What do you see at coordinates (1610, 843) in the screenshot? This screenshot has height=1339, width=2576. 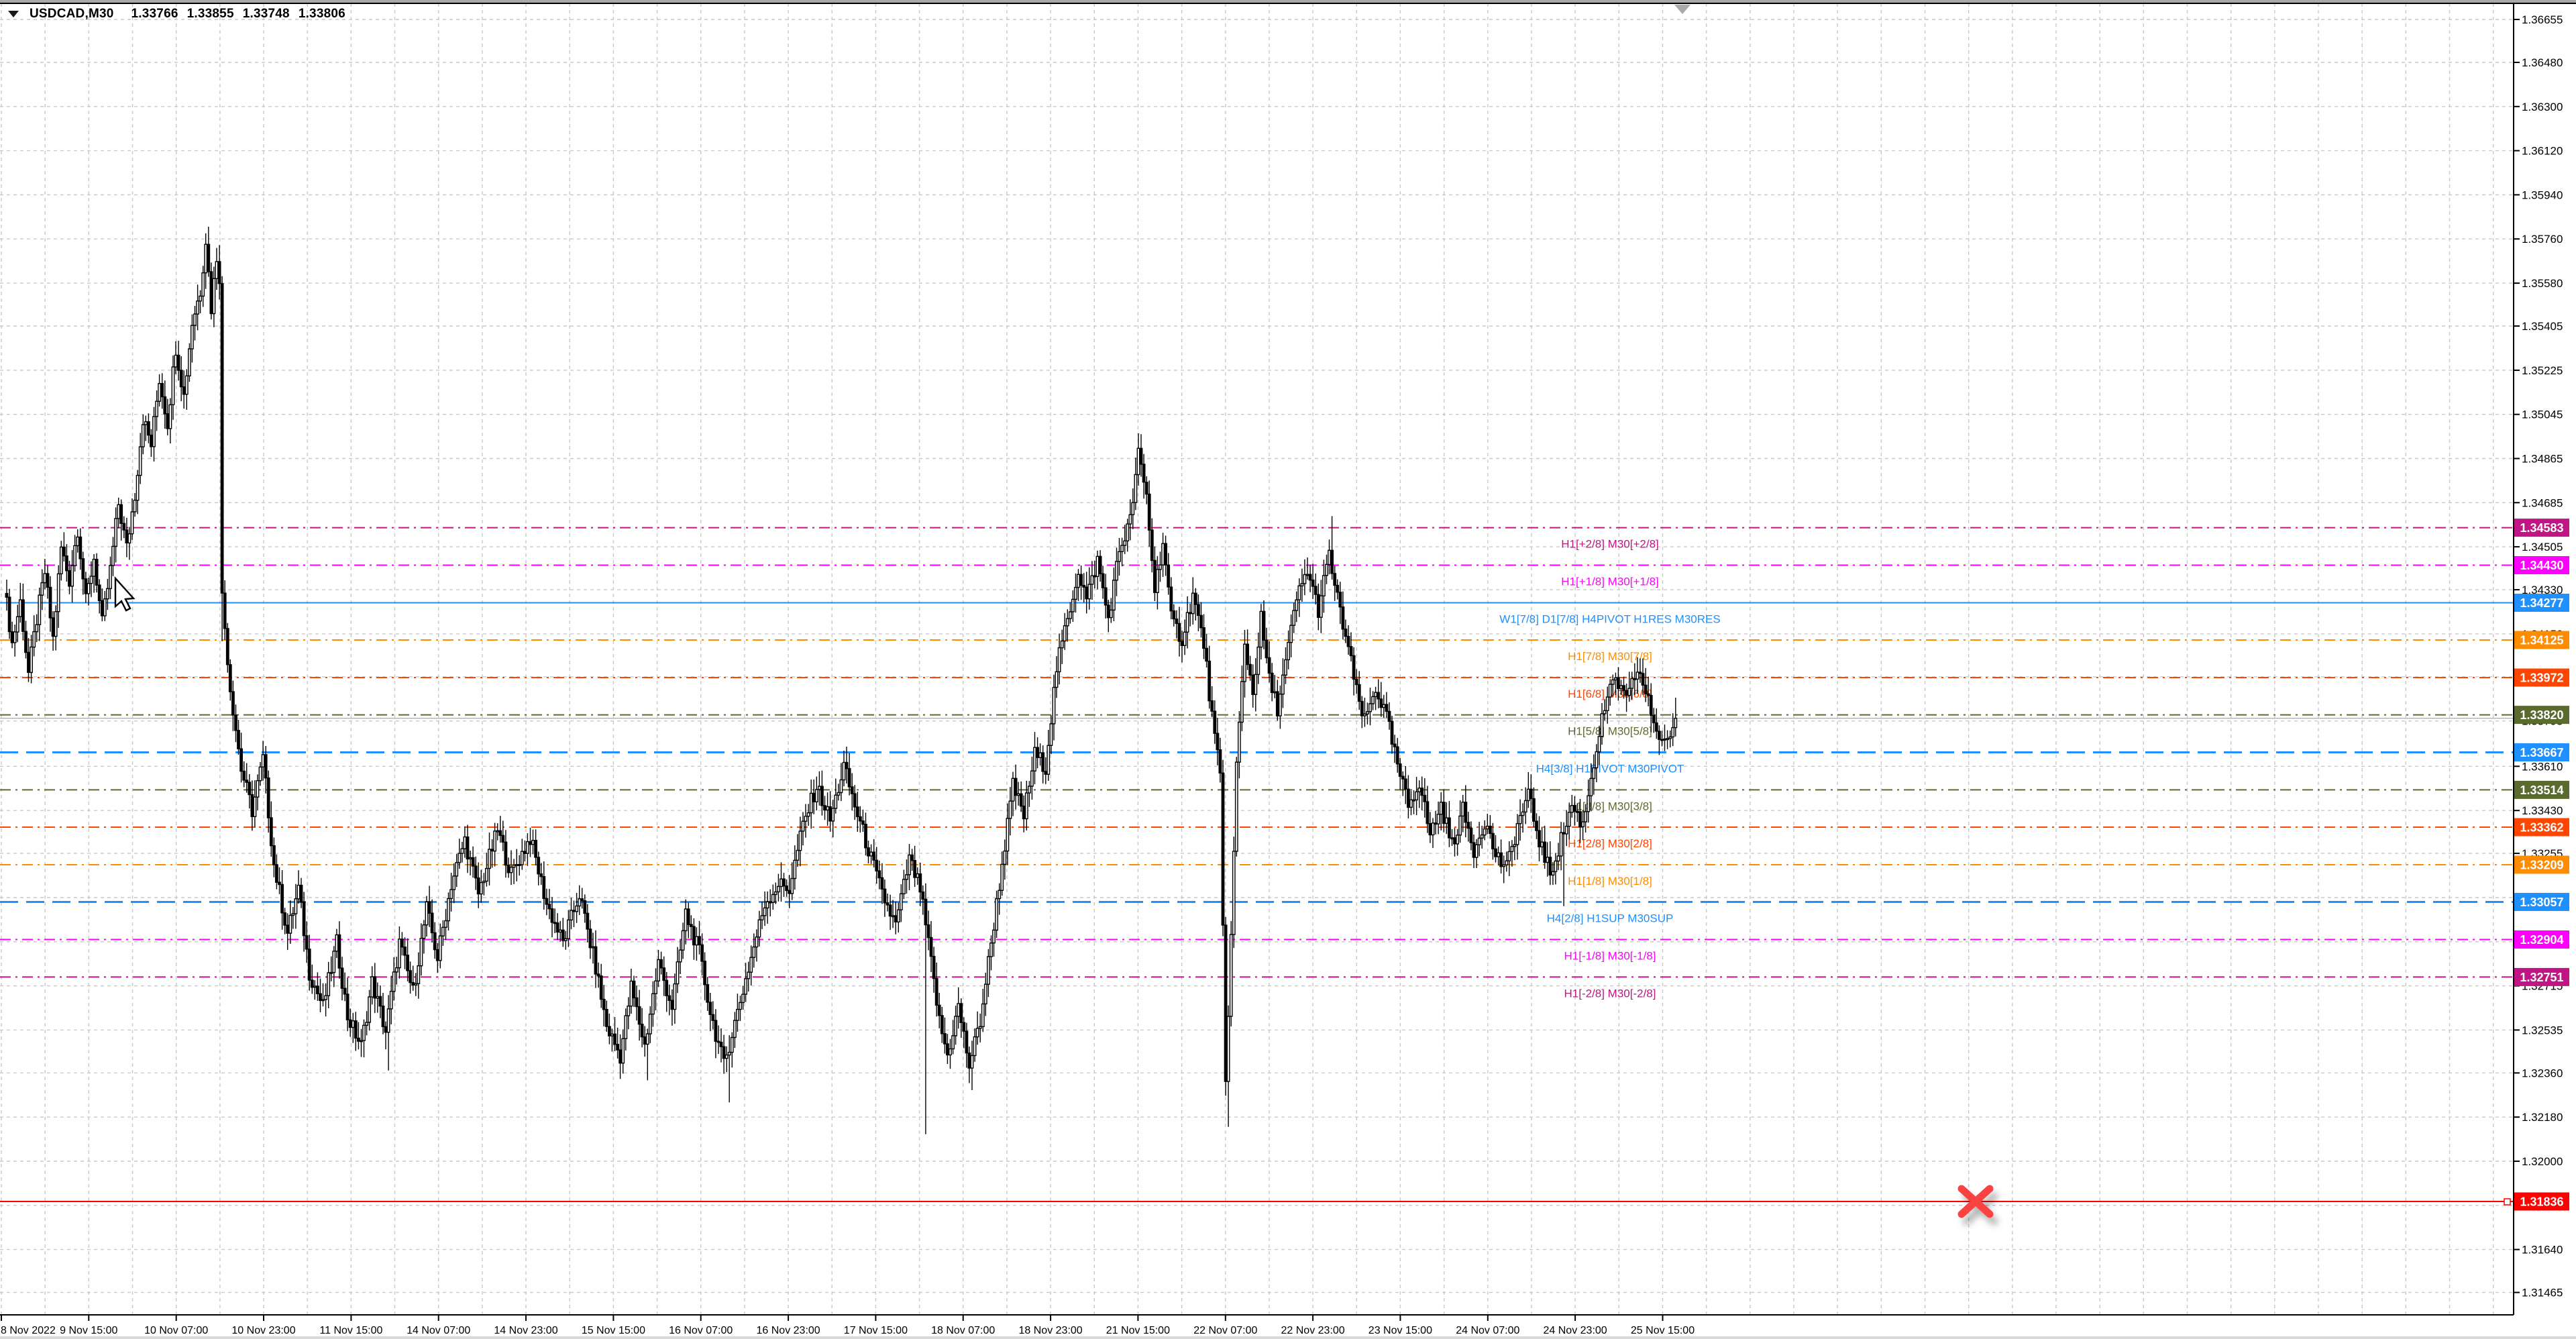 I see `pivot-line-label: H1[2/8] M30[2/8]` at bounding box center [1610, 843].